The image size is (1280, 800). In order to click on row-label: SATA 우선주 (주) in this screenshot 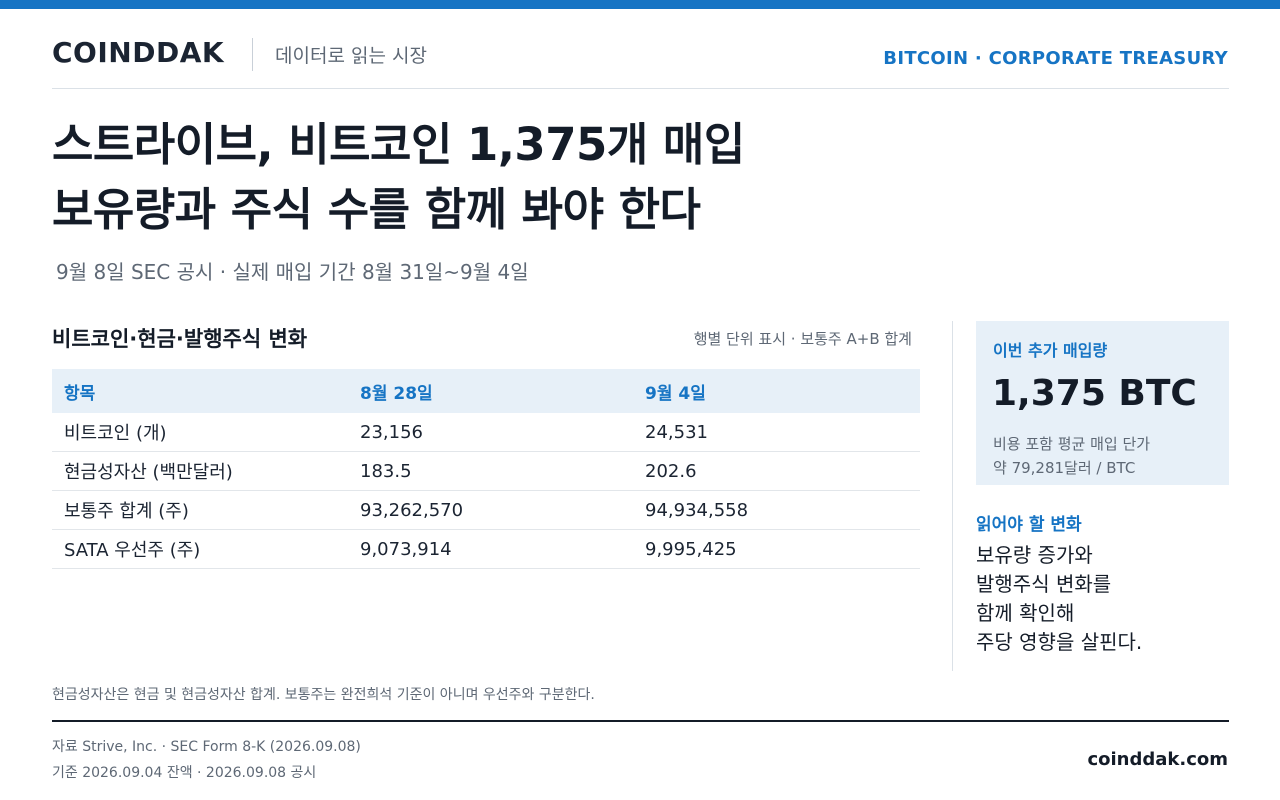, I will do `click(206, 549)`.